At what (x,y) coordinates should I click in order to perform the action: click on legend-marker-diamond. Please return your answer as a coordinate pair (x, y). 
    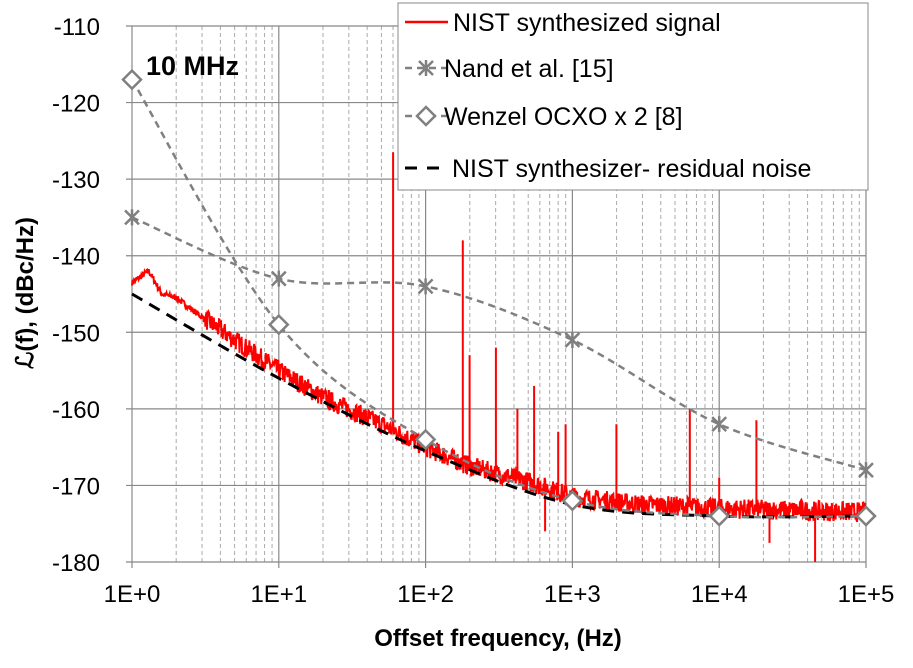
    Looking at the image, I should click on (426, 116).